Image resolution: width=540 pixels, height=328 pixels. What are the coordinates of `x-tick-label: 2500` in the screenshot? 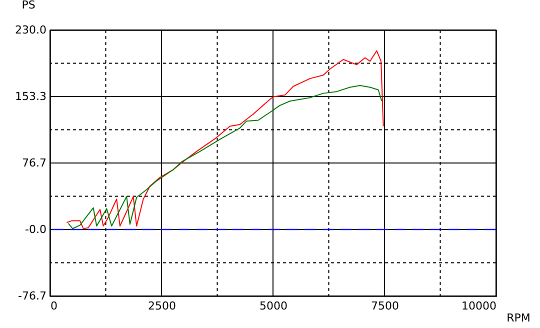 It's located at (162, 306).